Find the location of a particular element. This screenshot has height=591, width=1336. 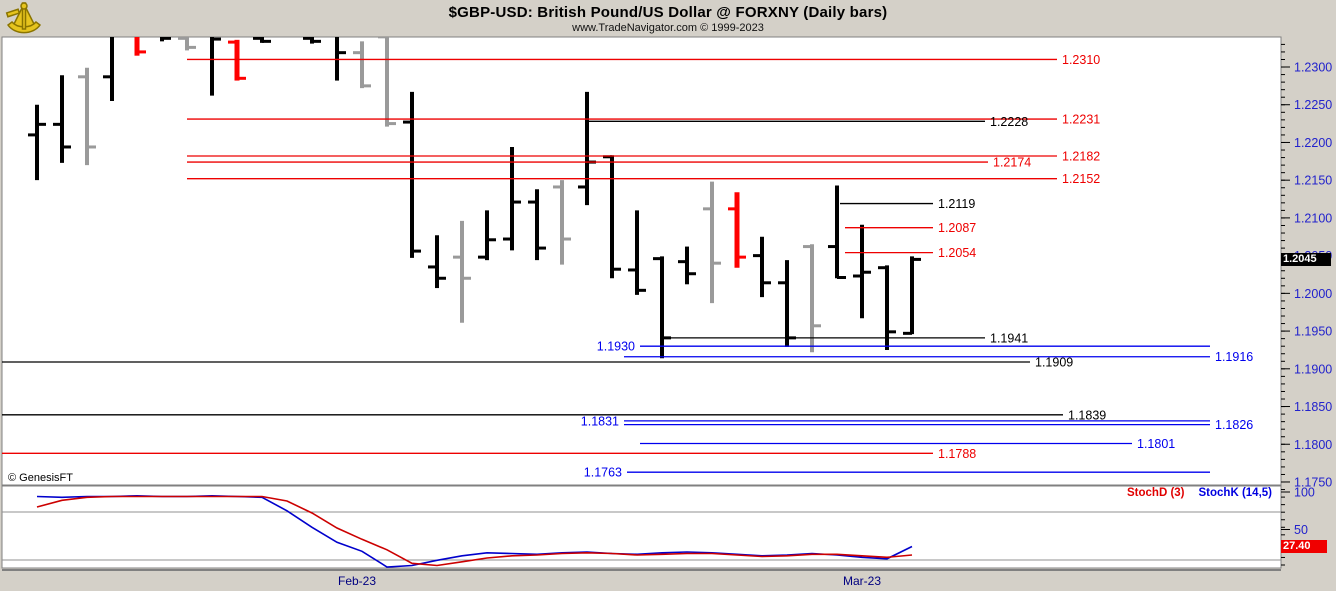

price-level-label: 1.2174 is located at coordinates (1012, 163).